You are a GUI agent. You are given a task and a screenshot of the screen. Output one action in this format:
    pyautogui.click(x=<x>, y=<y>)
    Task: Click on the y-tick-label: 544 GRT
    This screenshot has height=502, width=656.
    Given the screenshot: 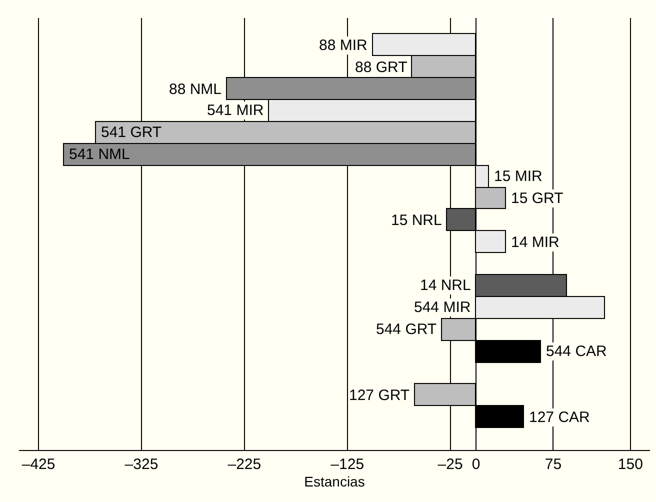 What is the action you would take?
    pyautogui.click(x=406, y=329)
    